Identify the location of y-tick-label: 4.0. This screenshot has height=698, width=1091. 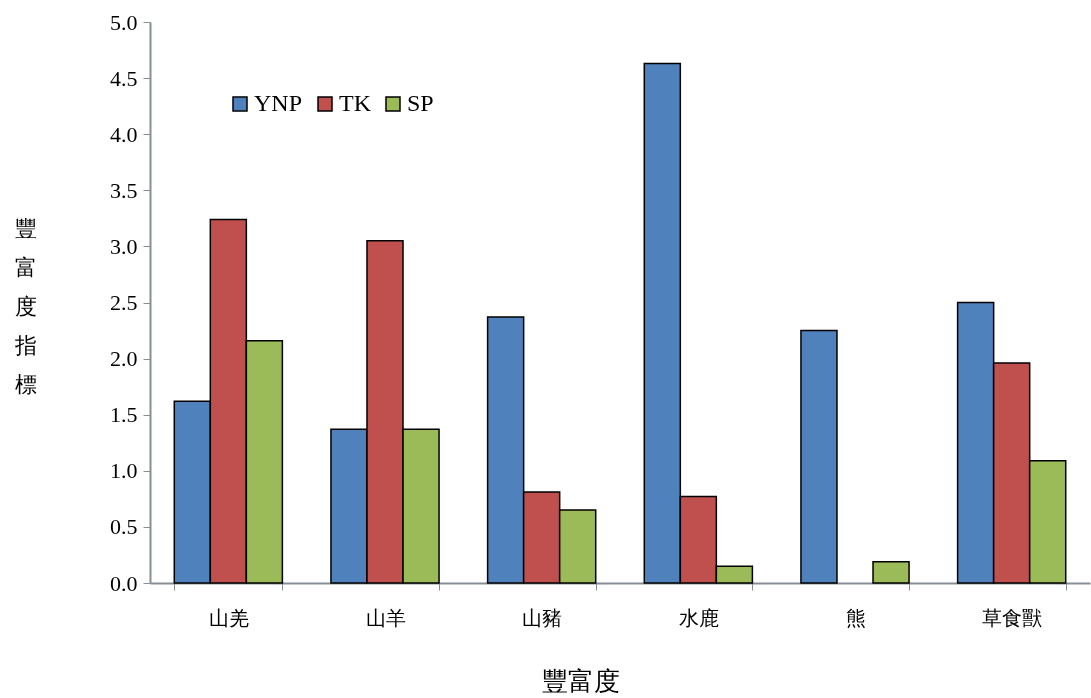
(124, 134).